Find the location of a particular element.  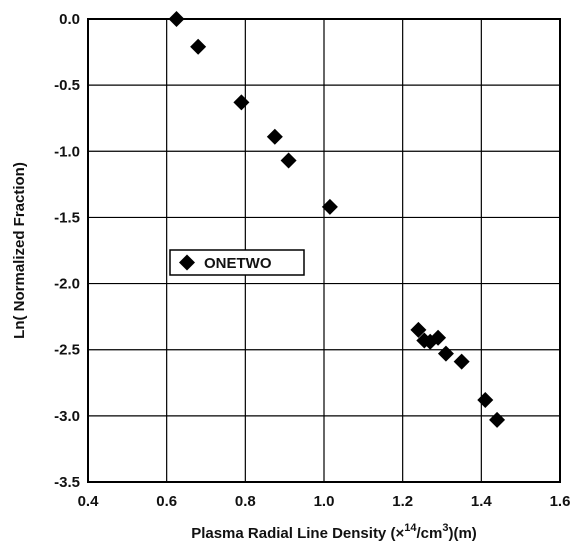

y-axis-ticks: 0.0 -0.5 -1.0 -1.5 -2.0 -2.5 -3.0 -3.5 is located at coordinates (67, 251).